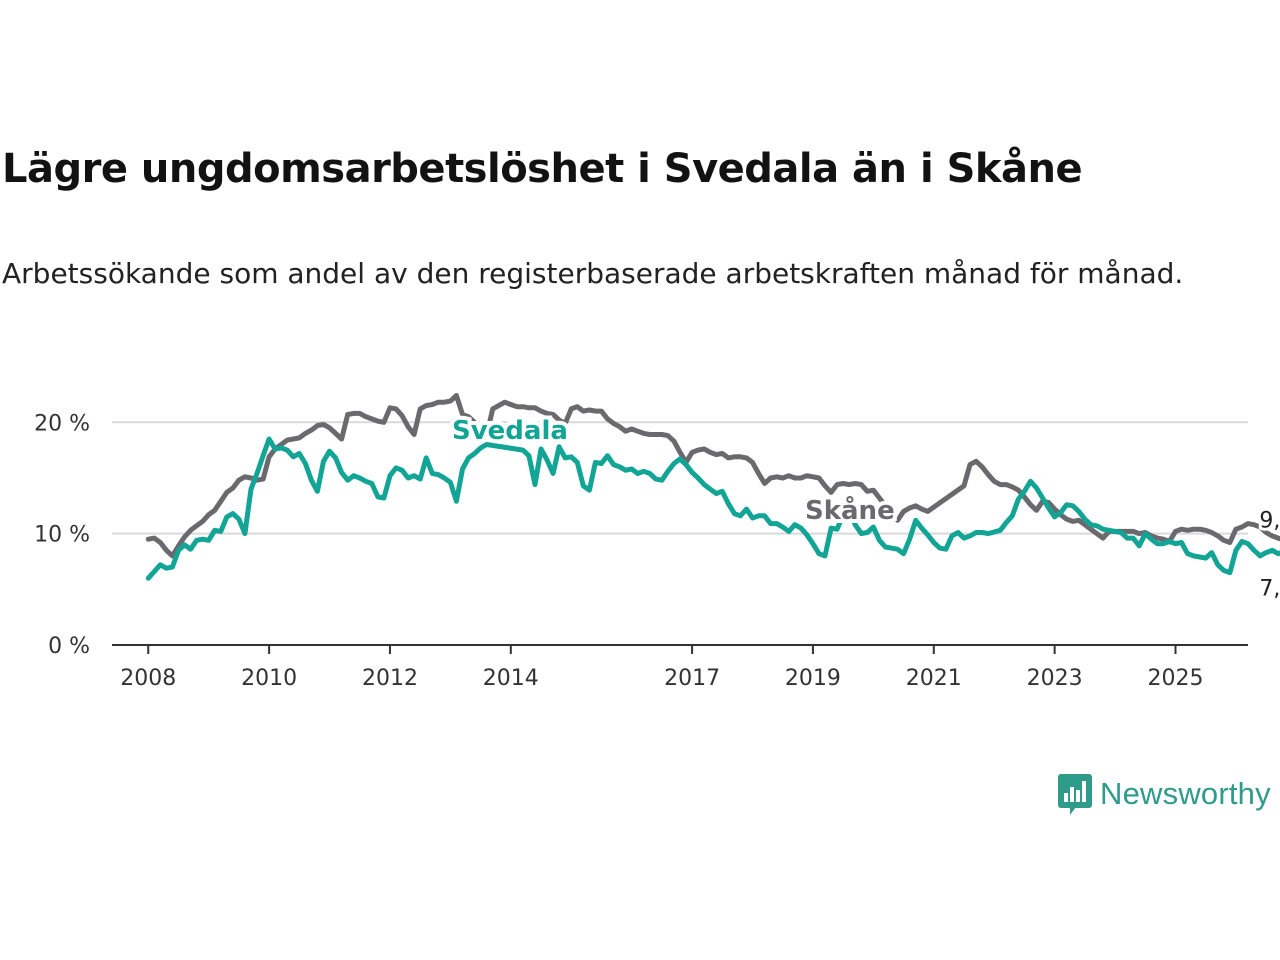 This screenshot has height=960, width=1280. Describe the element at coordinates (1075, 794) in the screenshot. I see `newsworthy-logo-icon` at that location.